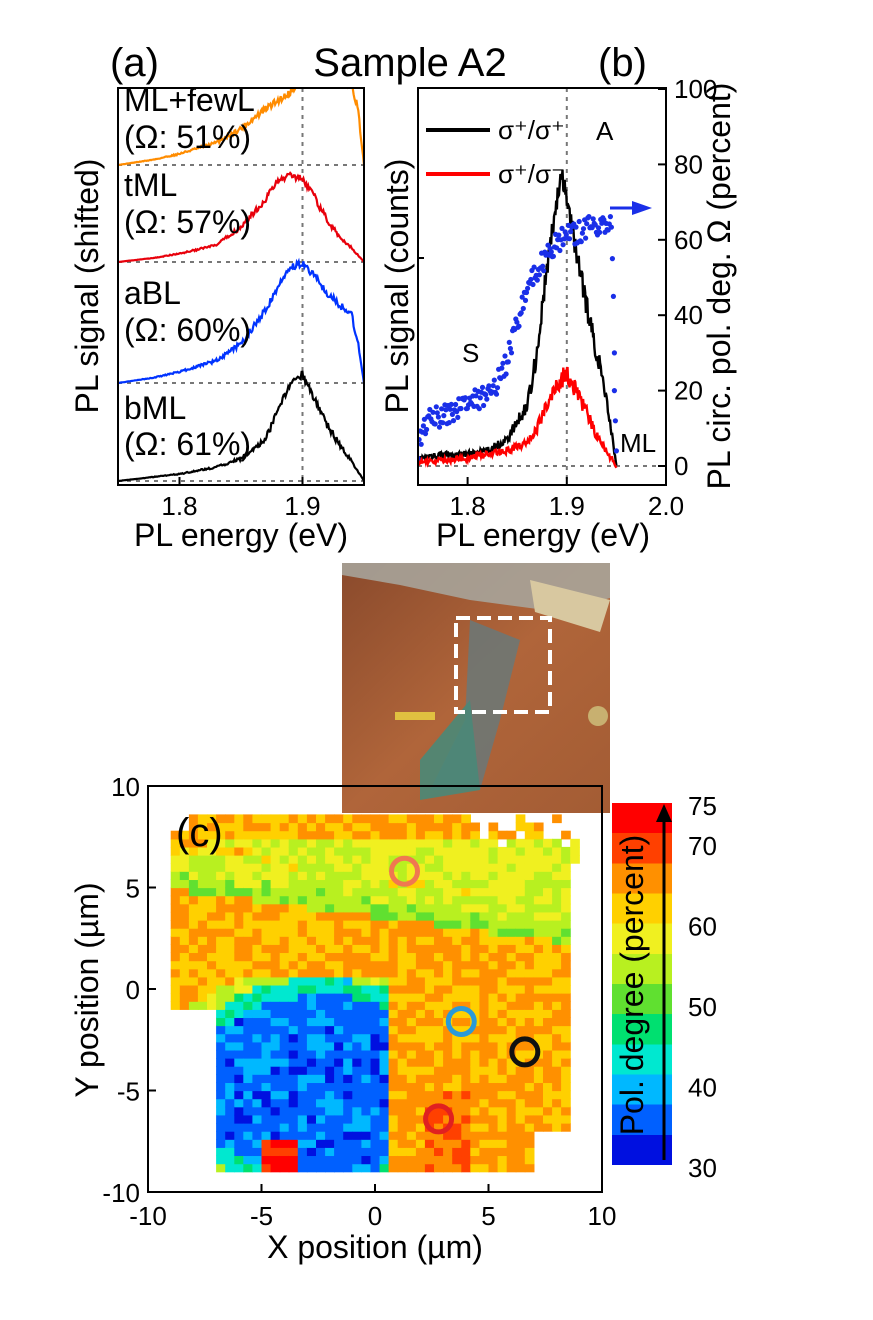 This screenshot has height=1320, width=873. I want to click on colorbar-arrowhead, so click(664, 813).